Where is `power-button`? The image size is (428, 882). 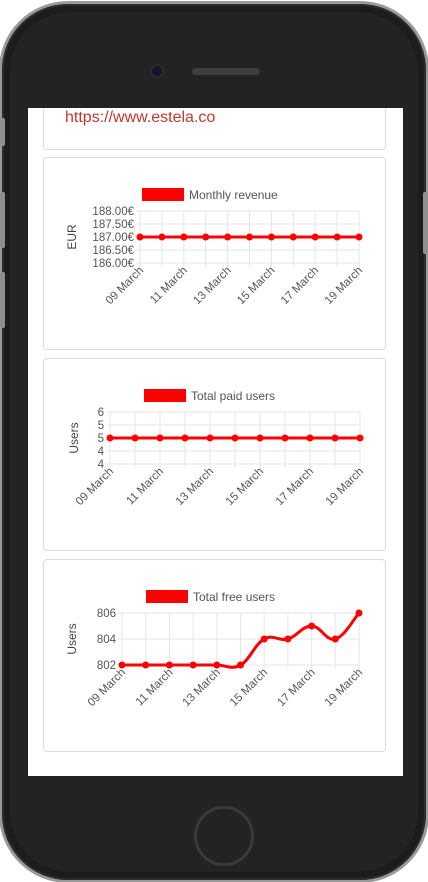
power-button is located at coordinates (425, 223).